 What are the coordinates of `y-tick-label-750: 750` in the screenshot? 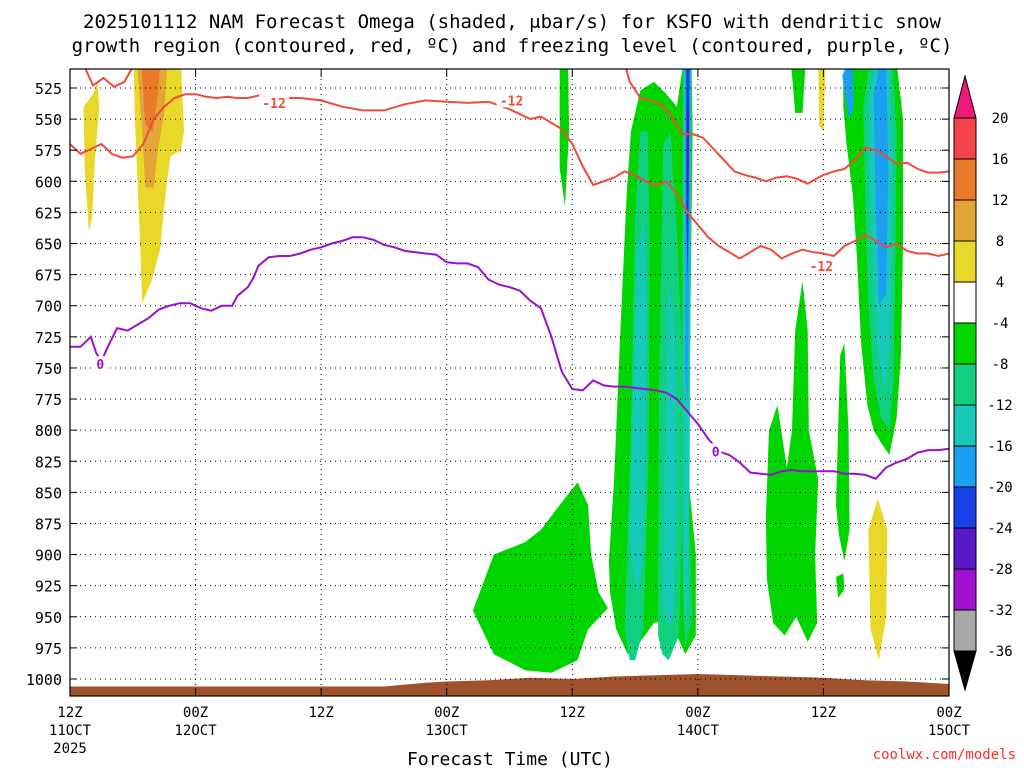 It's located at (48, 369).